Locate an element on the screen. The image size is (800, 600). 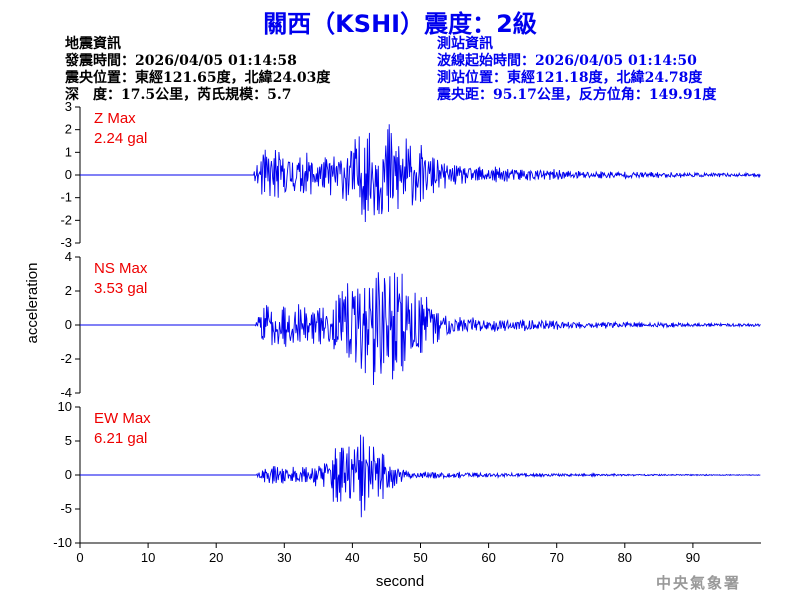
agency-credit: 中央氣象署 is located at coordinates (699, 583).